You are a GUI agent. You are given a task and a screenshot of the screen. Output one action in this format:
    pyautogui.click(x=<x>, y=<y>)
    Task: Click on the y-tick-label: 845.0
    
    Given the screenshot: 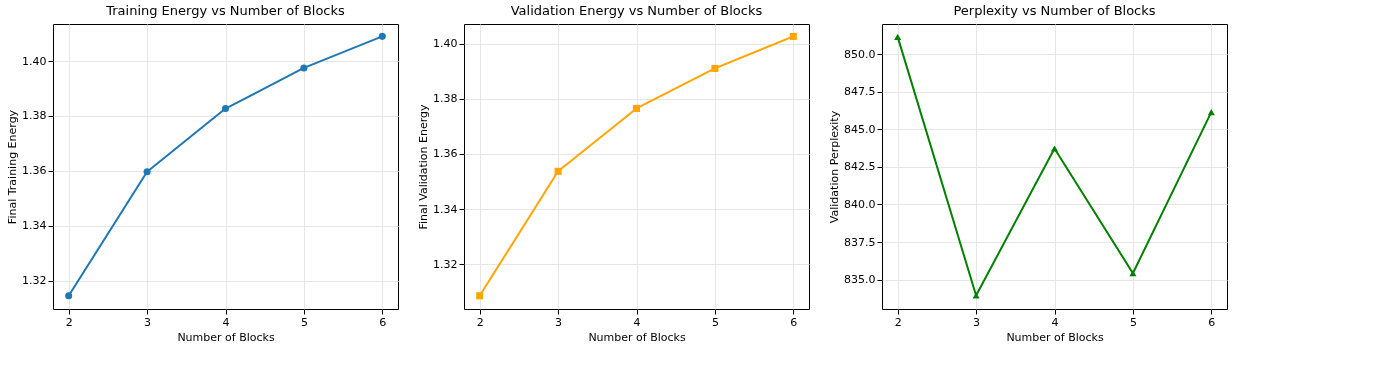 What is the action you would take?
    pyautogui.click(x=860, y=129)
    